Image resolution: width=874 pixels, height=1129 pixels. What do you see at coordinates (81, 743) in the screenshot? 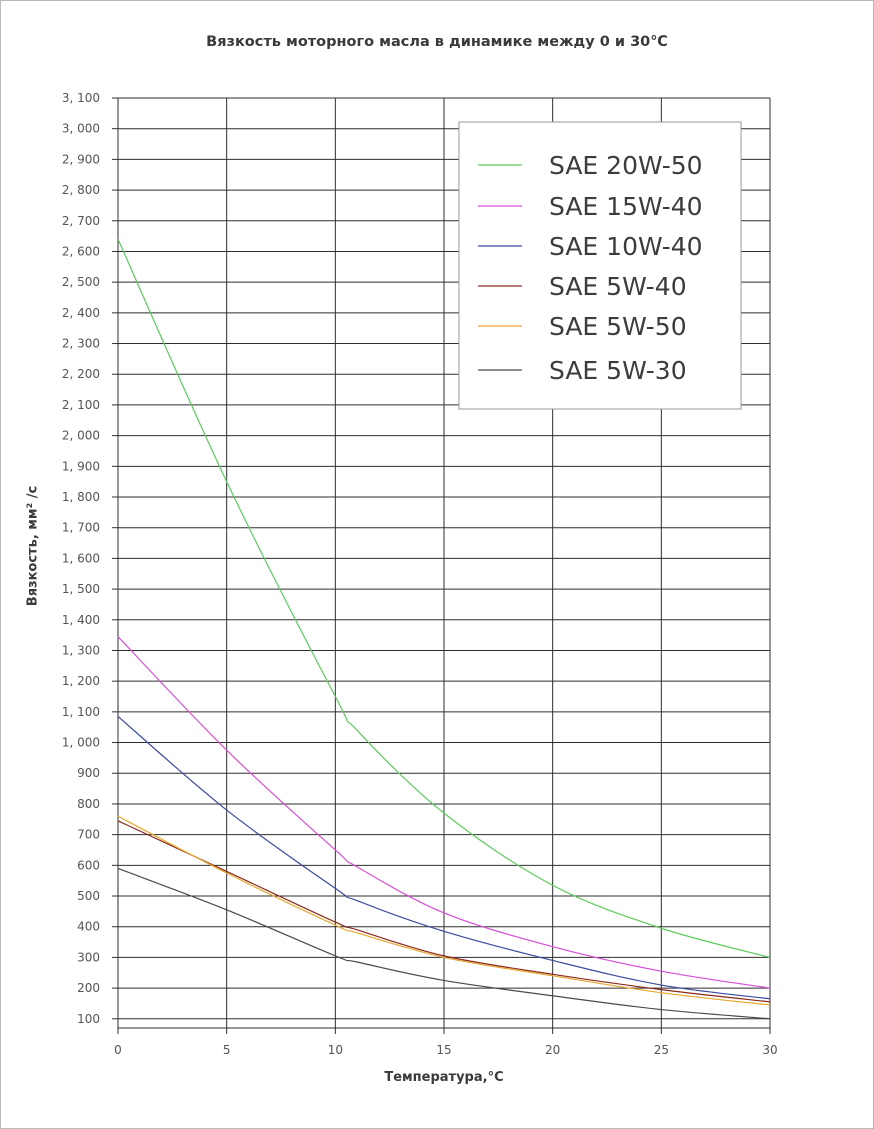
I see `y-tick-label: 1, 000` at bounding box center [81, 743].